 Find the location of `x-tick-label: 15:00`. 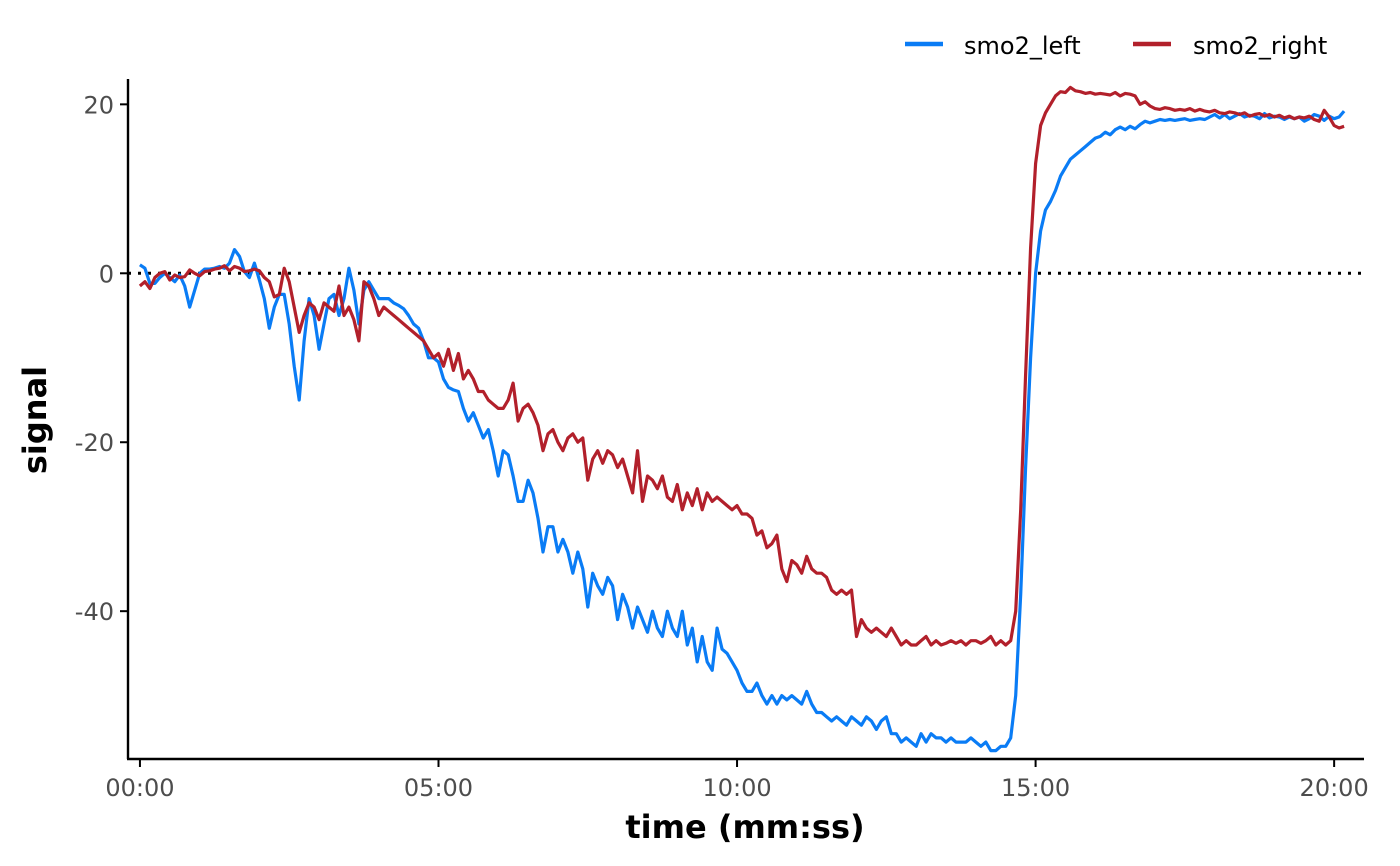

x-tick-label: 15:00 is located at coordinates (1035, 788).